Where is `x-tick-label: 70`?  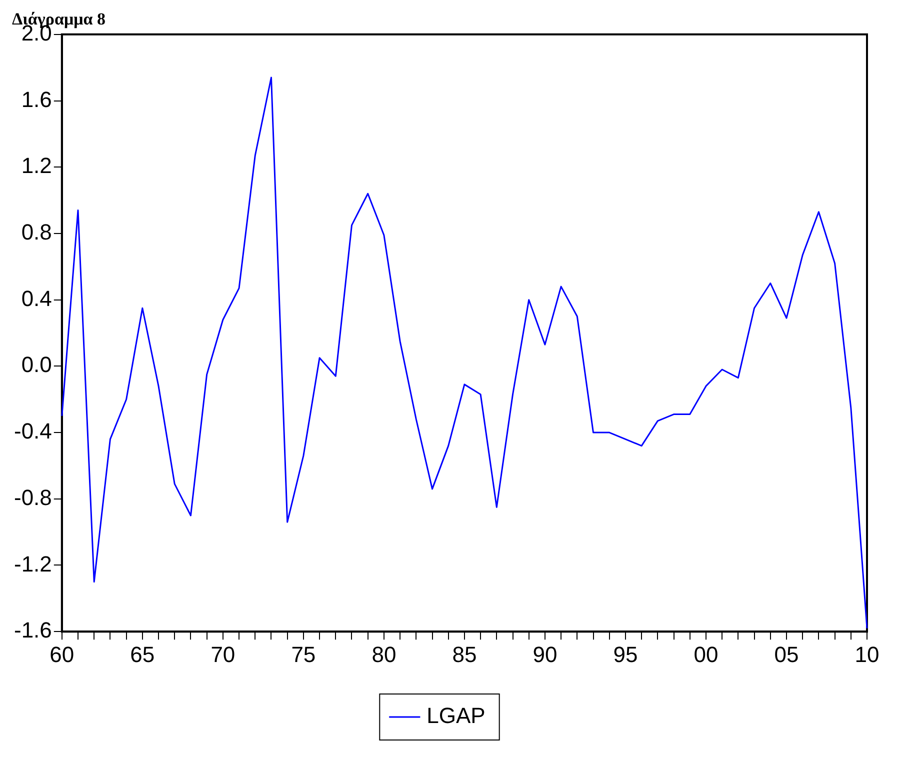 x-tick-label: 70 is located at coordinates (223, 654).